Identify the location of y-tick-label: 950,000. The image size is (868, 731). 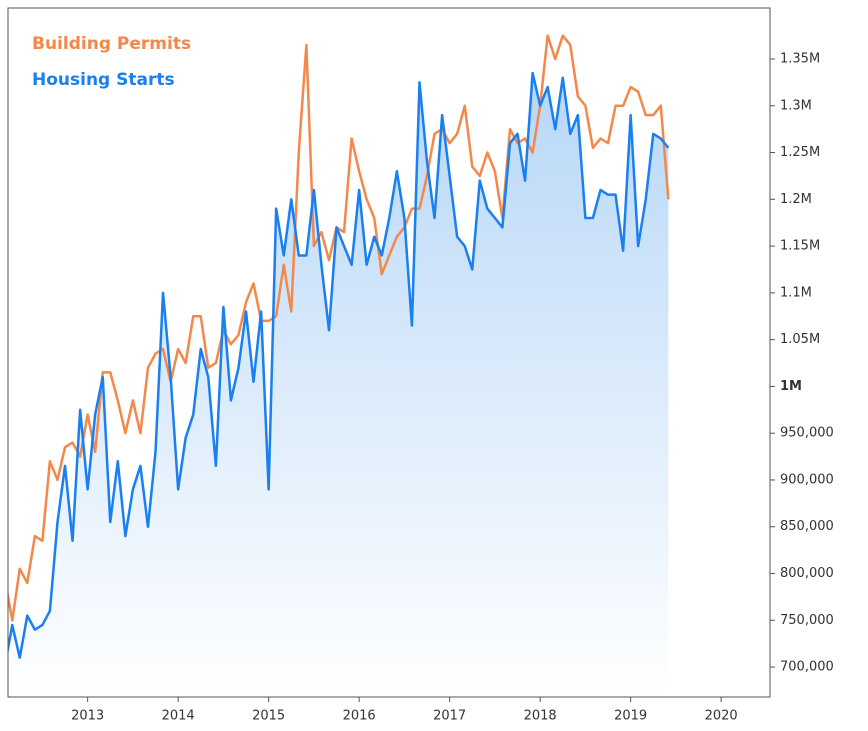
(807, 433).